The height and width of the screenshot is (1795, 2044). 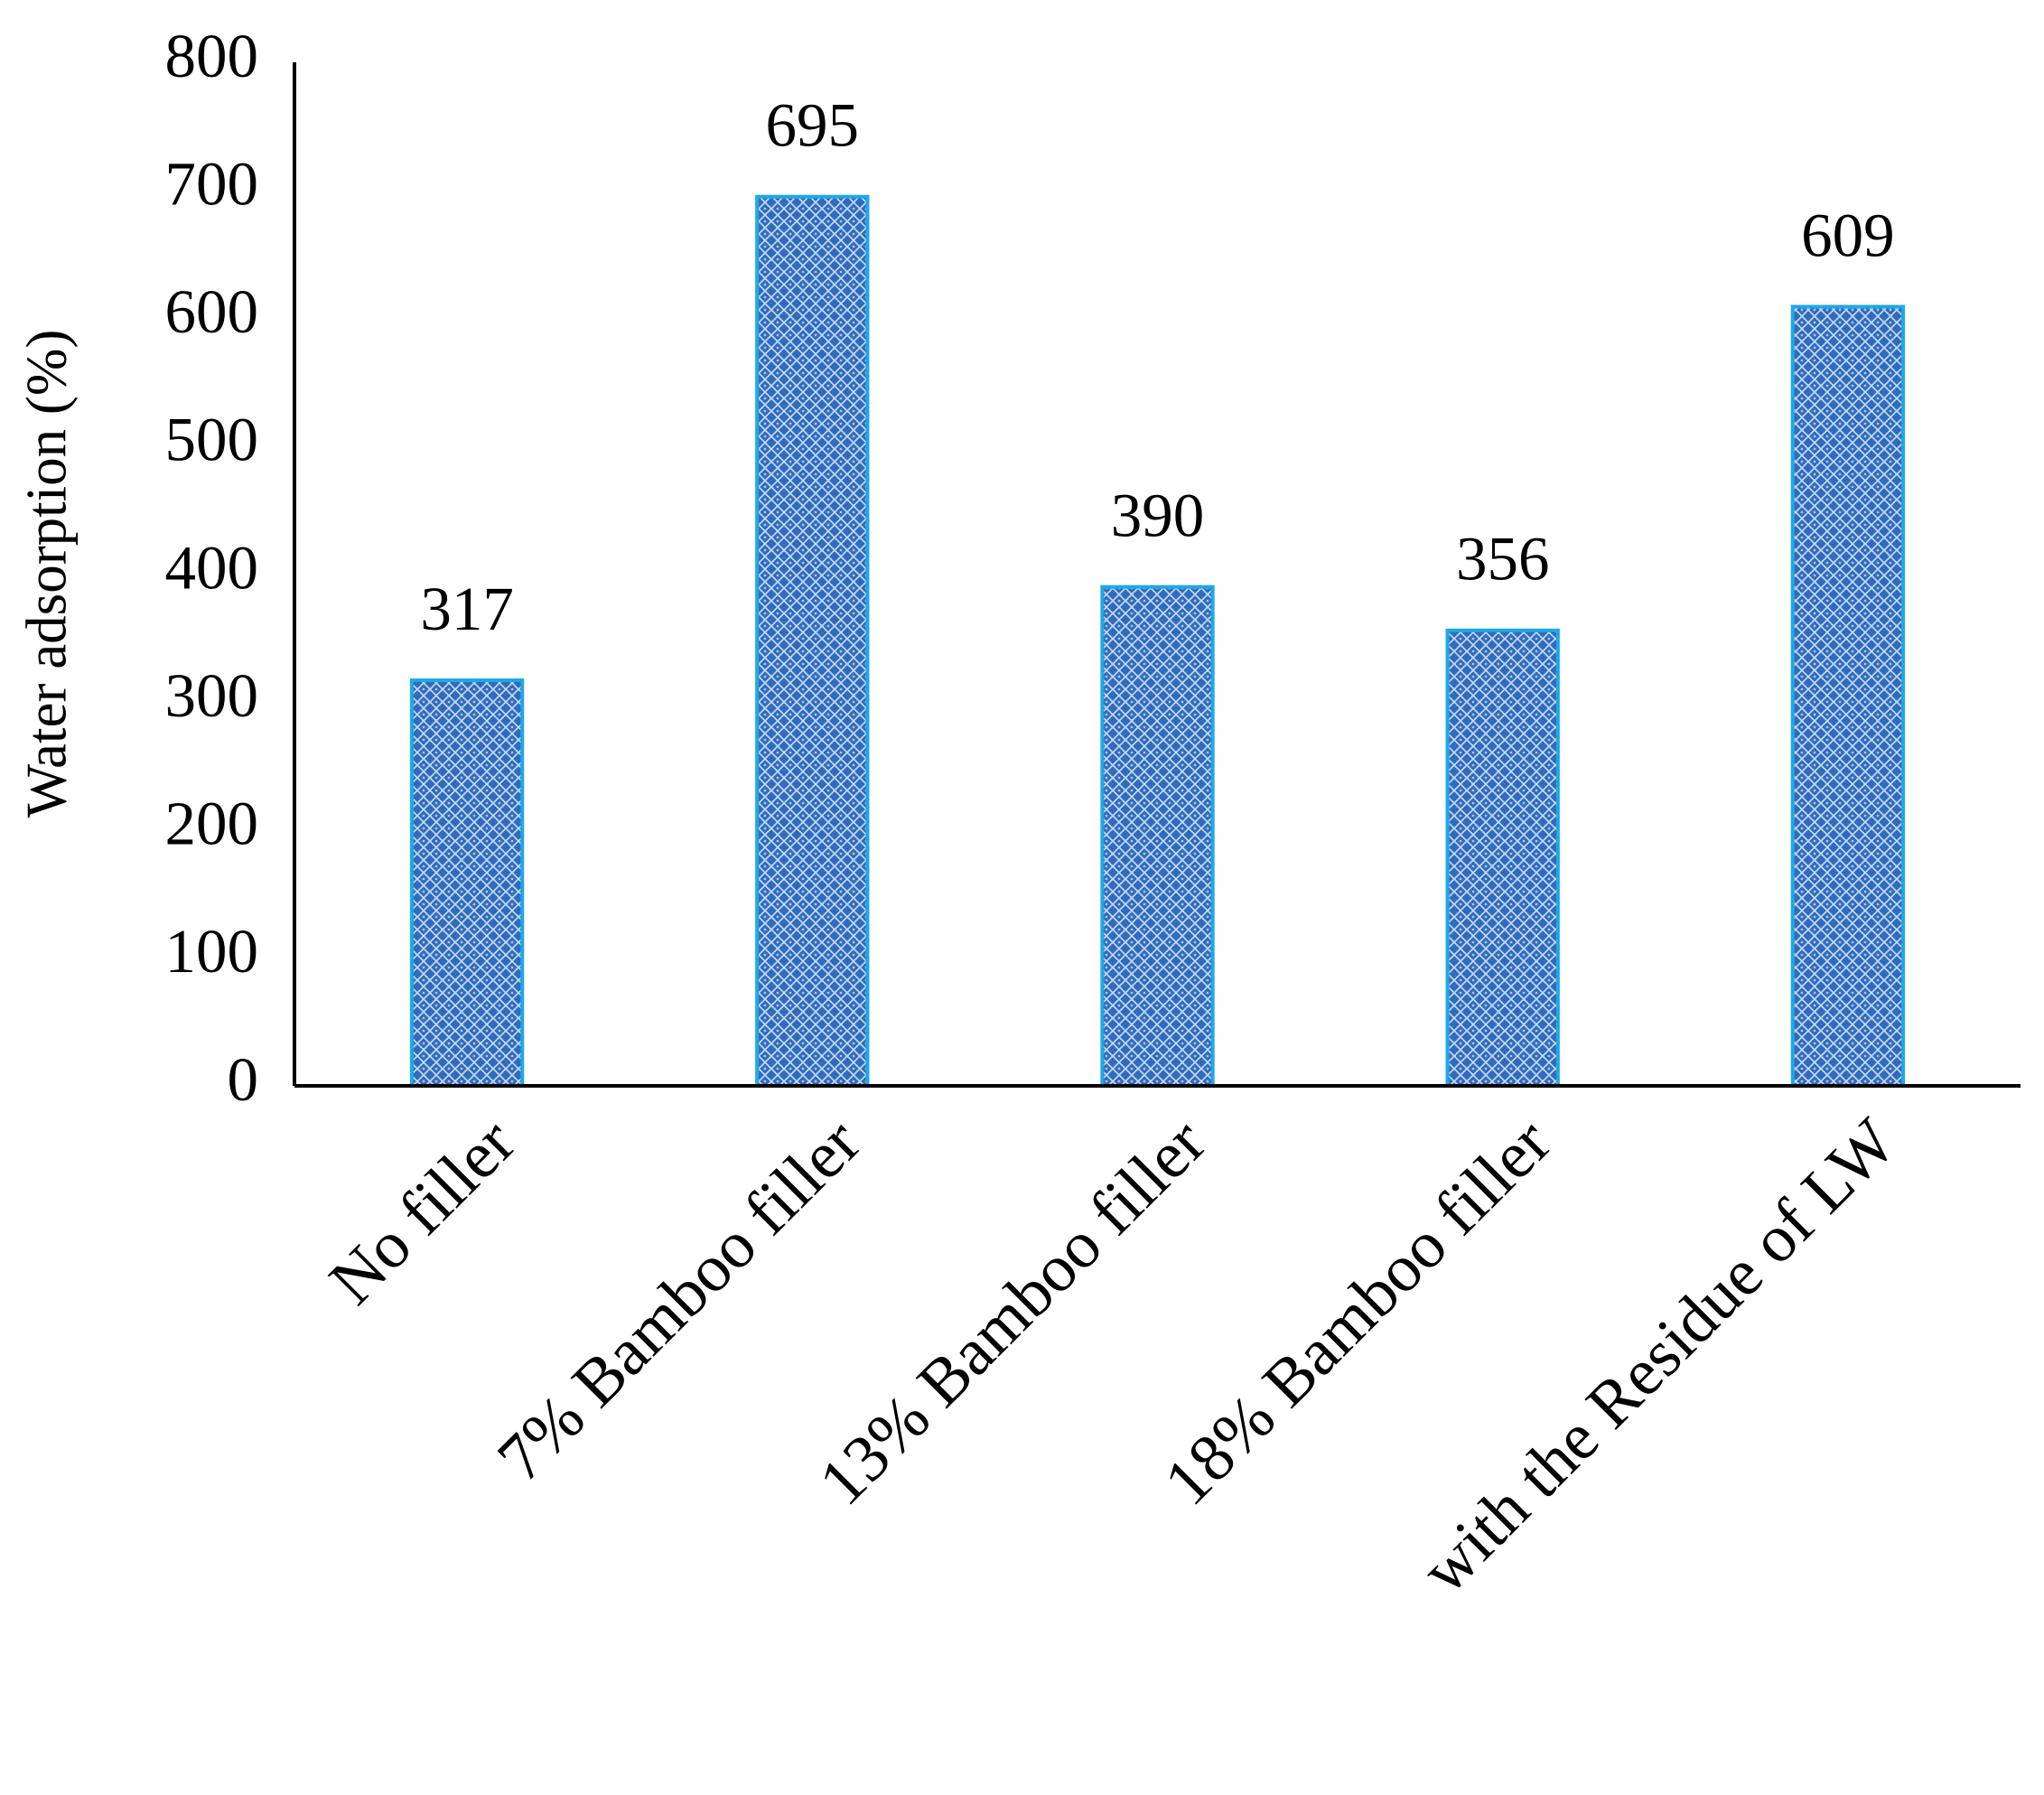 What do you see at coordinates (1158, 515) in the screenshot?
I see `value-label: 390` at bounding box center [1158, 515].